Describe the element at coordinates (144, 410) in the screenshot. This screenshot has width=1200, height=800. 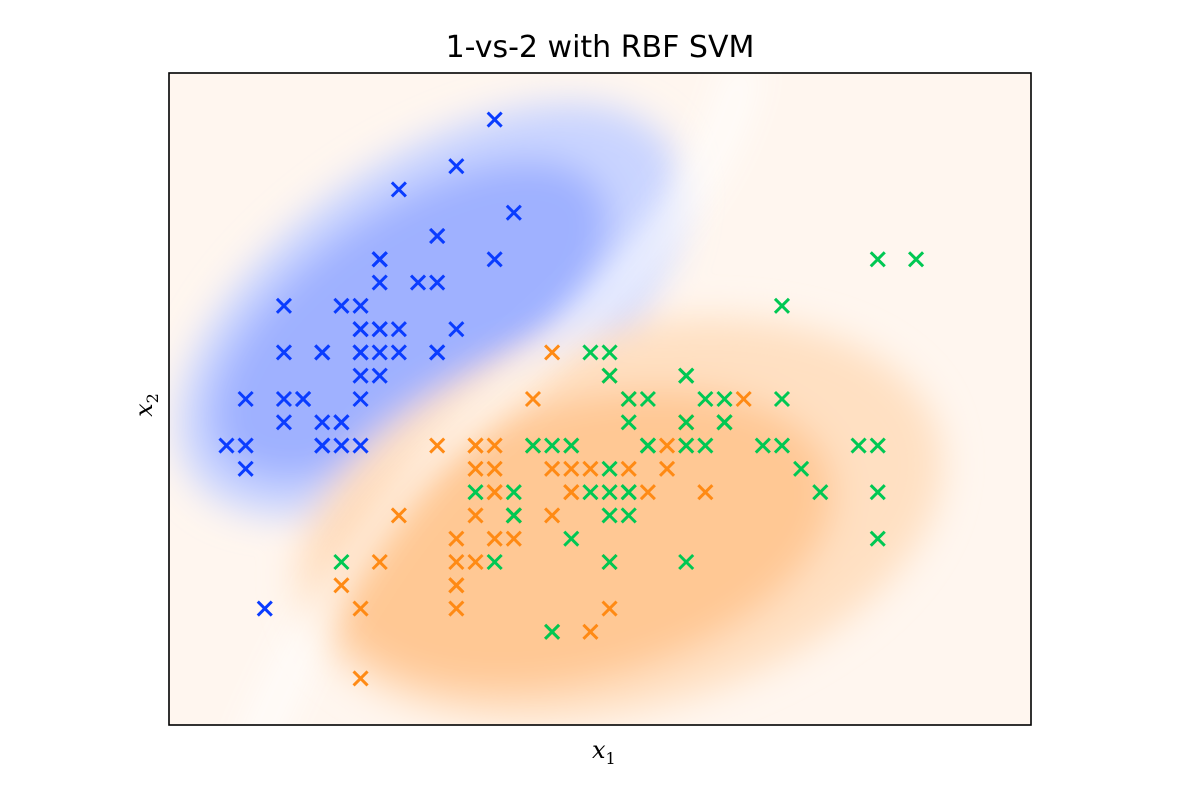
I see `y-axis-label-main: x` at that location.